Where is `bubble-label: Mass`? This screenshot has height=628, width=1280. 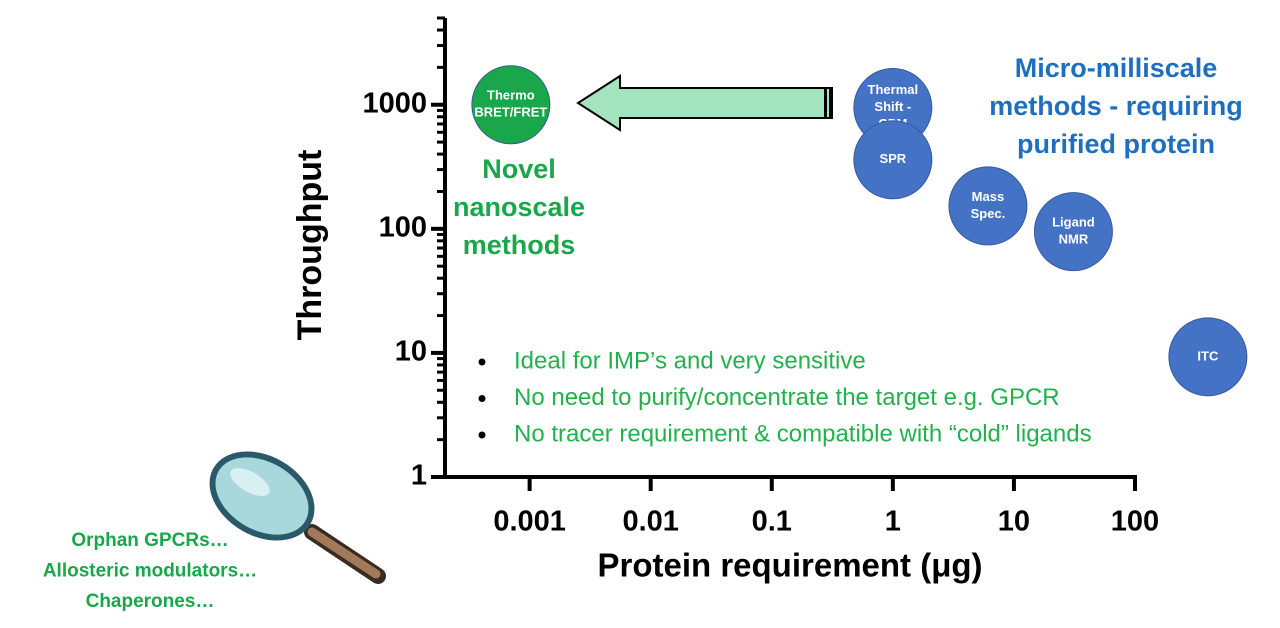 bubble-label: Mass is located at coordinates (988, 196).